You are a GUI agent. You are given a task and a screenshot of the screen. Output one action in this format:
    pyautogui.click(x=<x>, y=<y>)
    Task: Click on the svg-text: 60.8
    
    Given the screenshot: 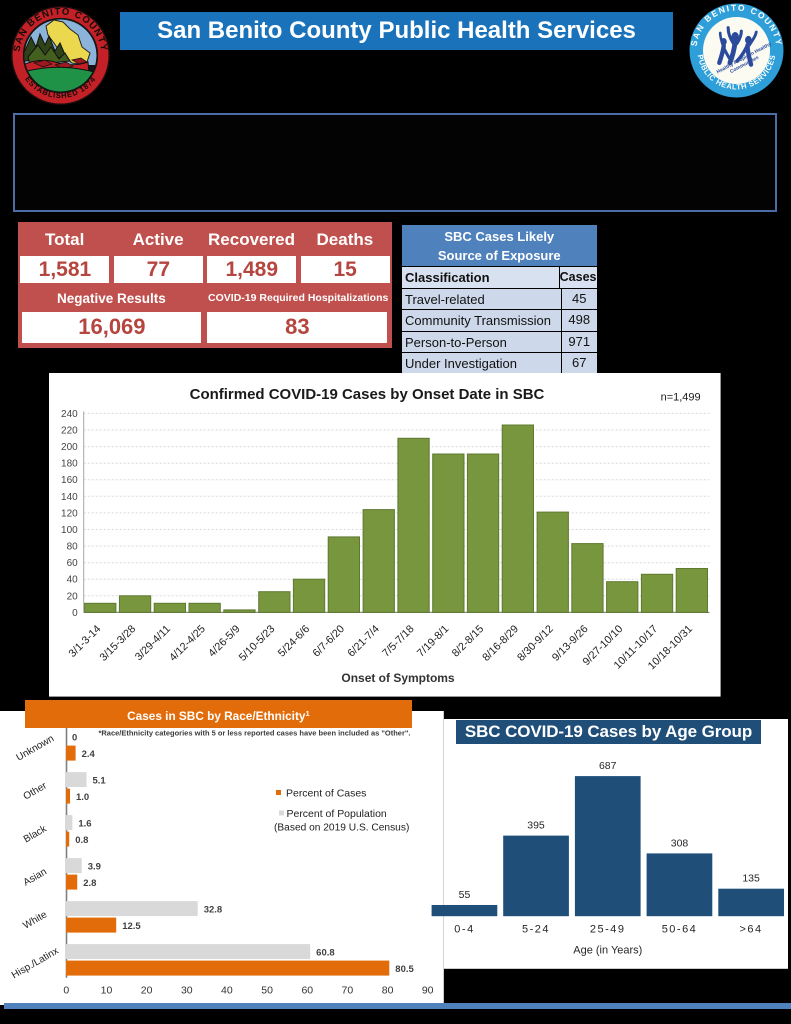 What is the action you would take?
    pyautogui.click(x=325, y=952)
    